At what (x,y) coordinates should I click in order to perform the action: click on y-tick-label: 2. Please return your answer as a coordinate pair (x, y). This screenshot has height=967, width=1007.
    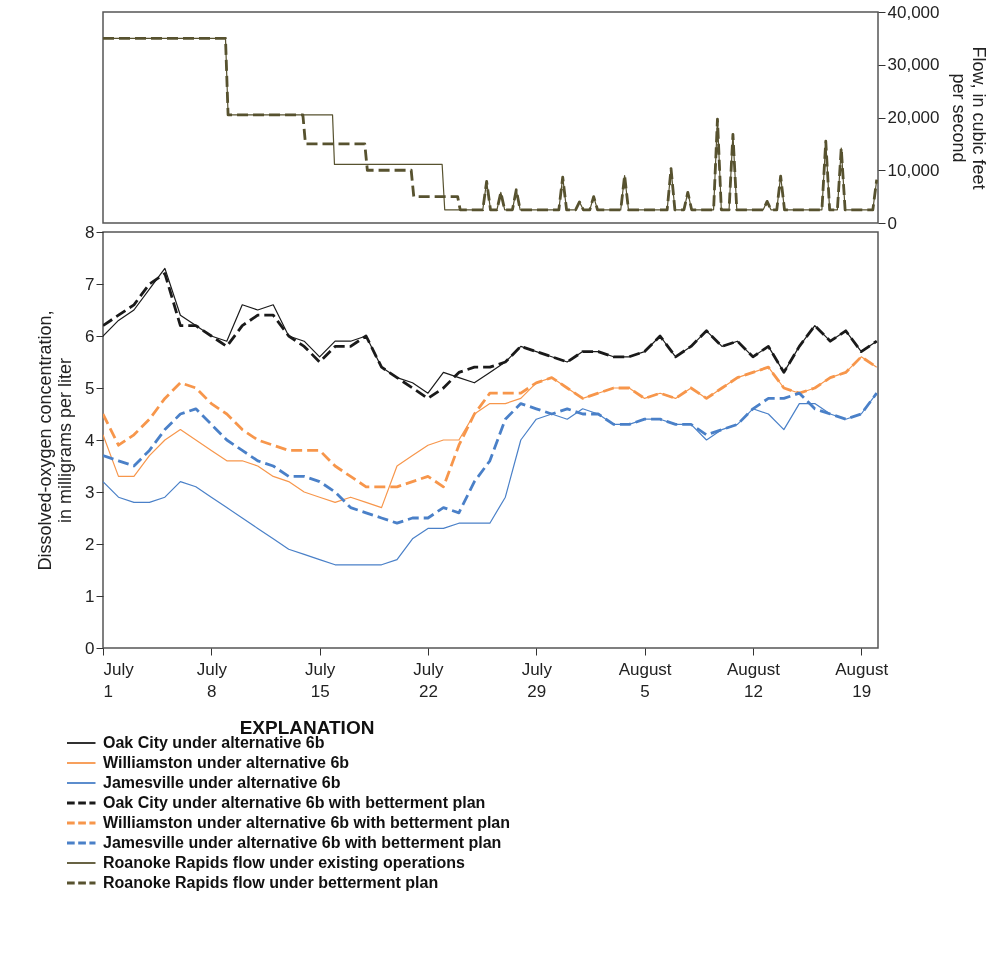
    Looking at the image, I should click on (90, 544).